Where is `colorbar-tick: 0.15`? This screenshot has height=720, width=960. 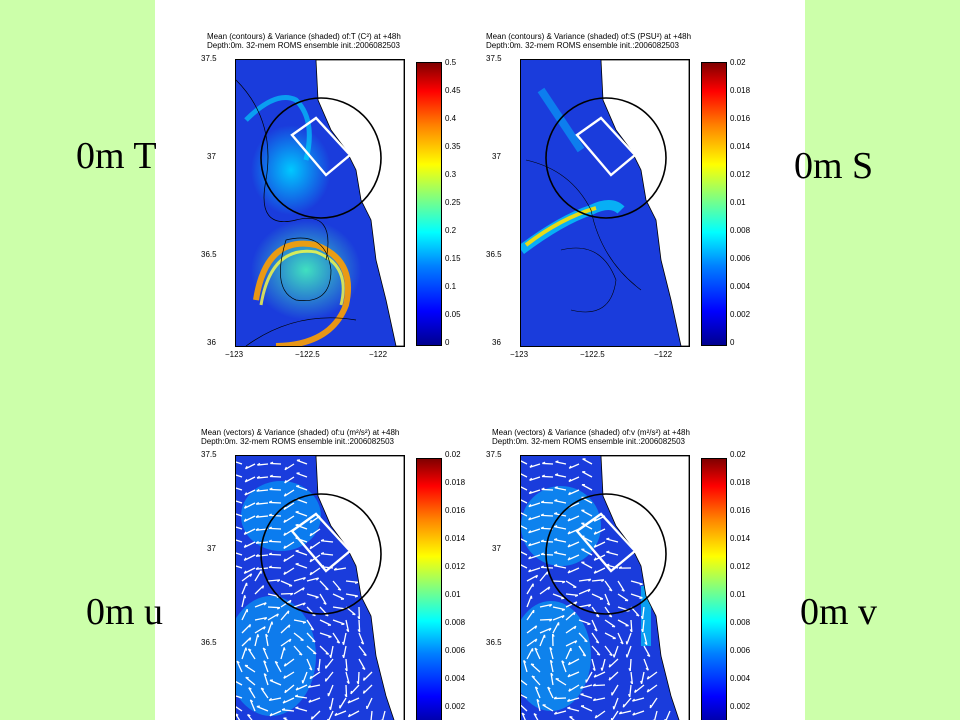
colorbar-tick: 0.15 is located at coordinates (453, 258).